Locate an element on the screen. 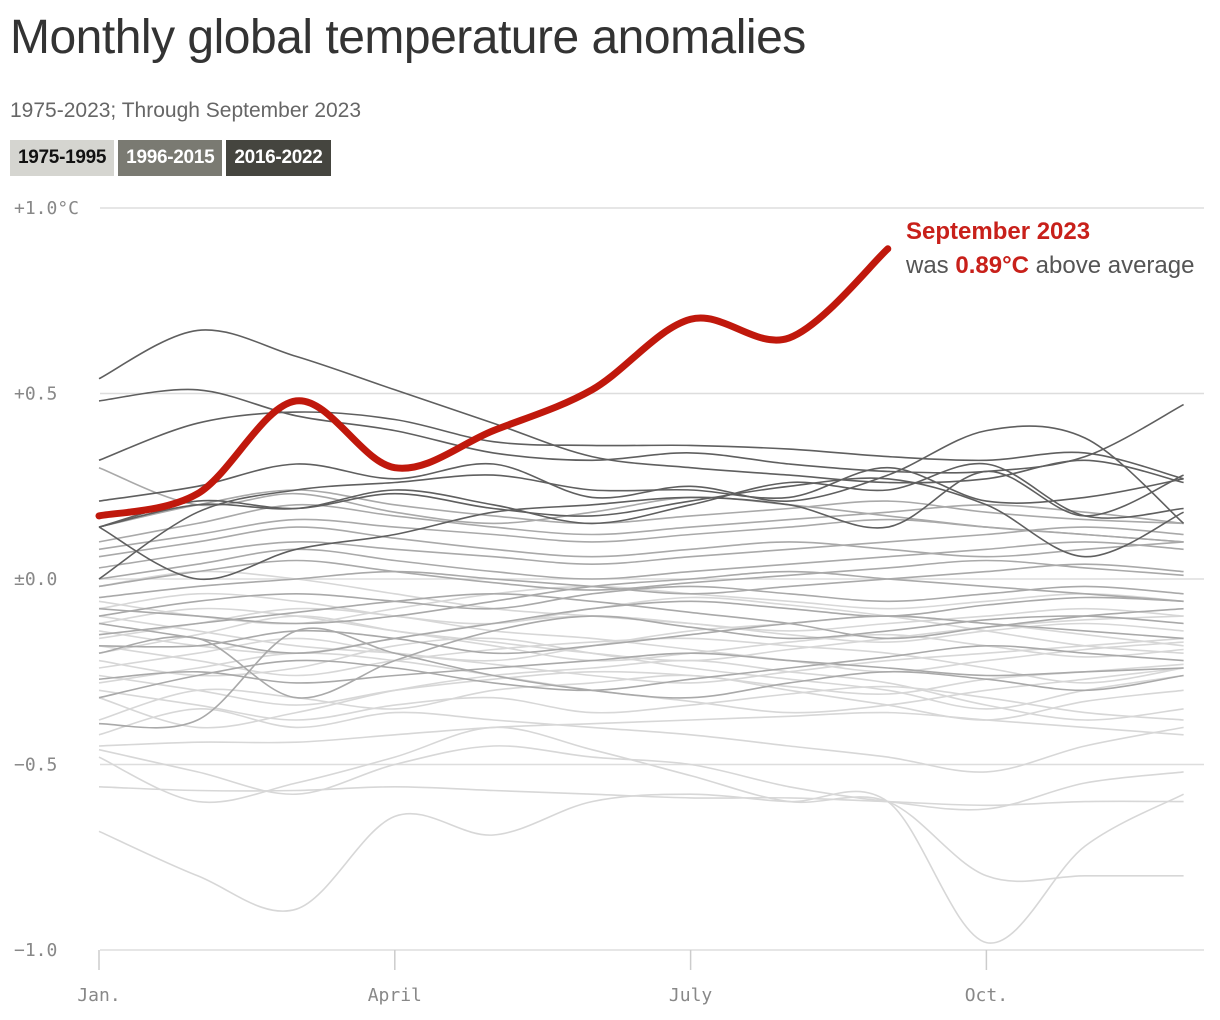 The image size is (1220, 1020). annotation-prefix: was is located at coordinates (931, 265).